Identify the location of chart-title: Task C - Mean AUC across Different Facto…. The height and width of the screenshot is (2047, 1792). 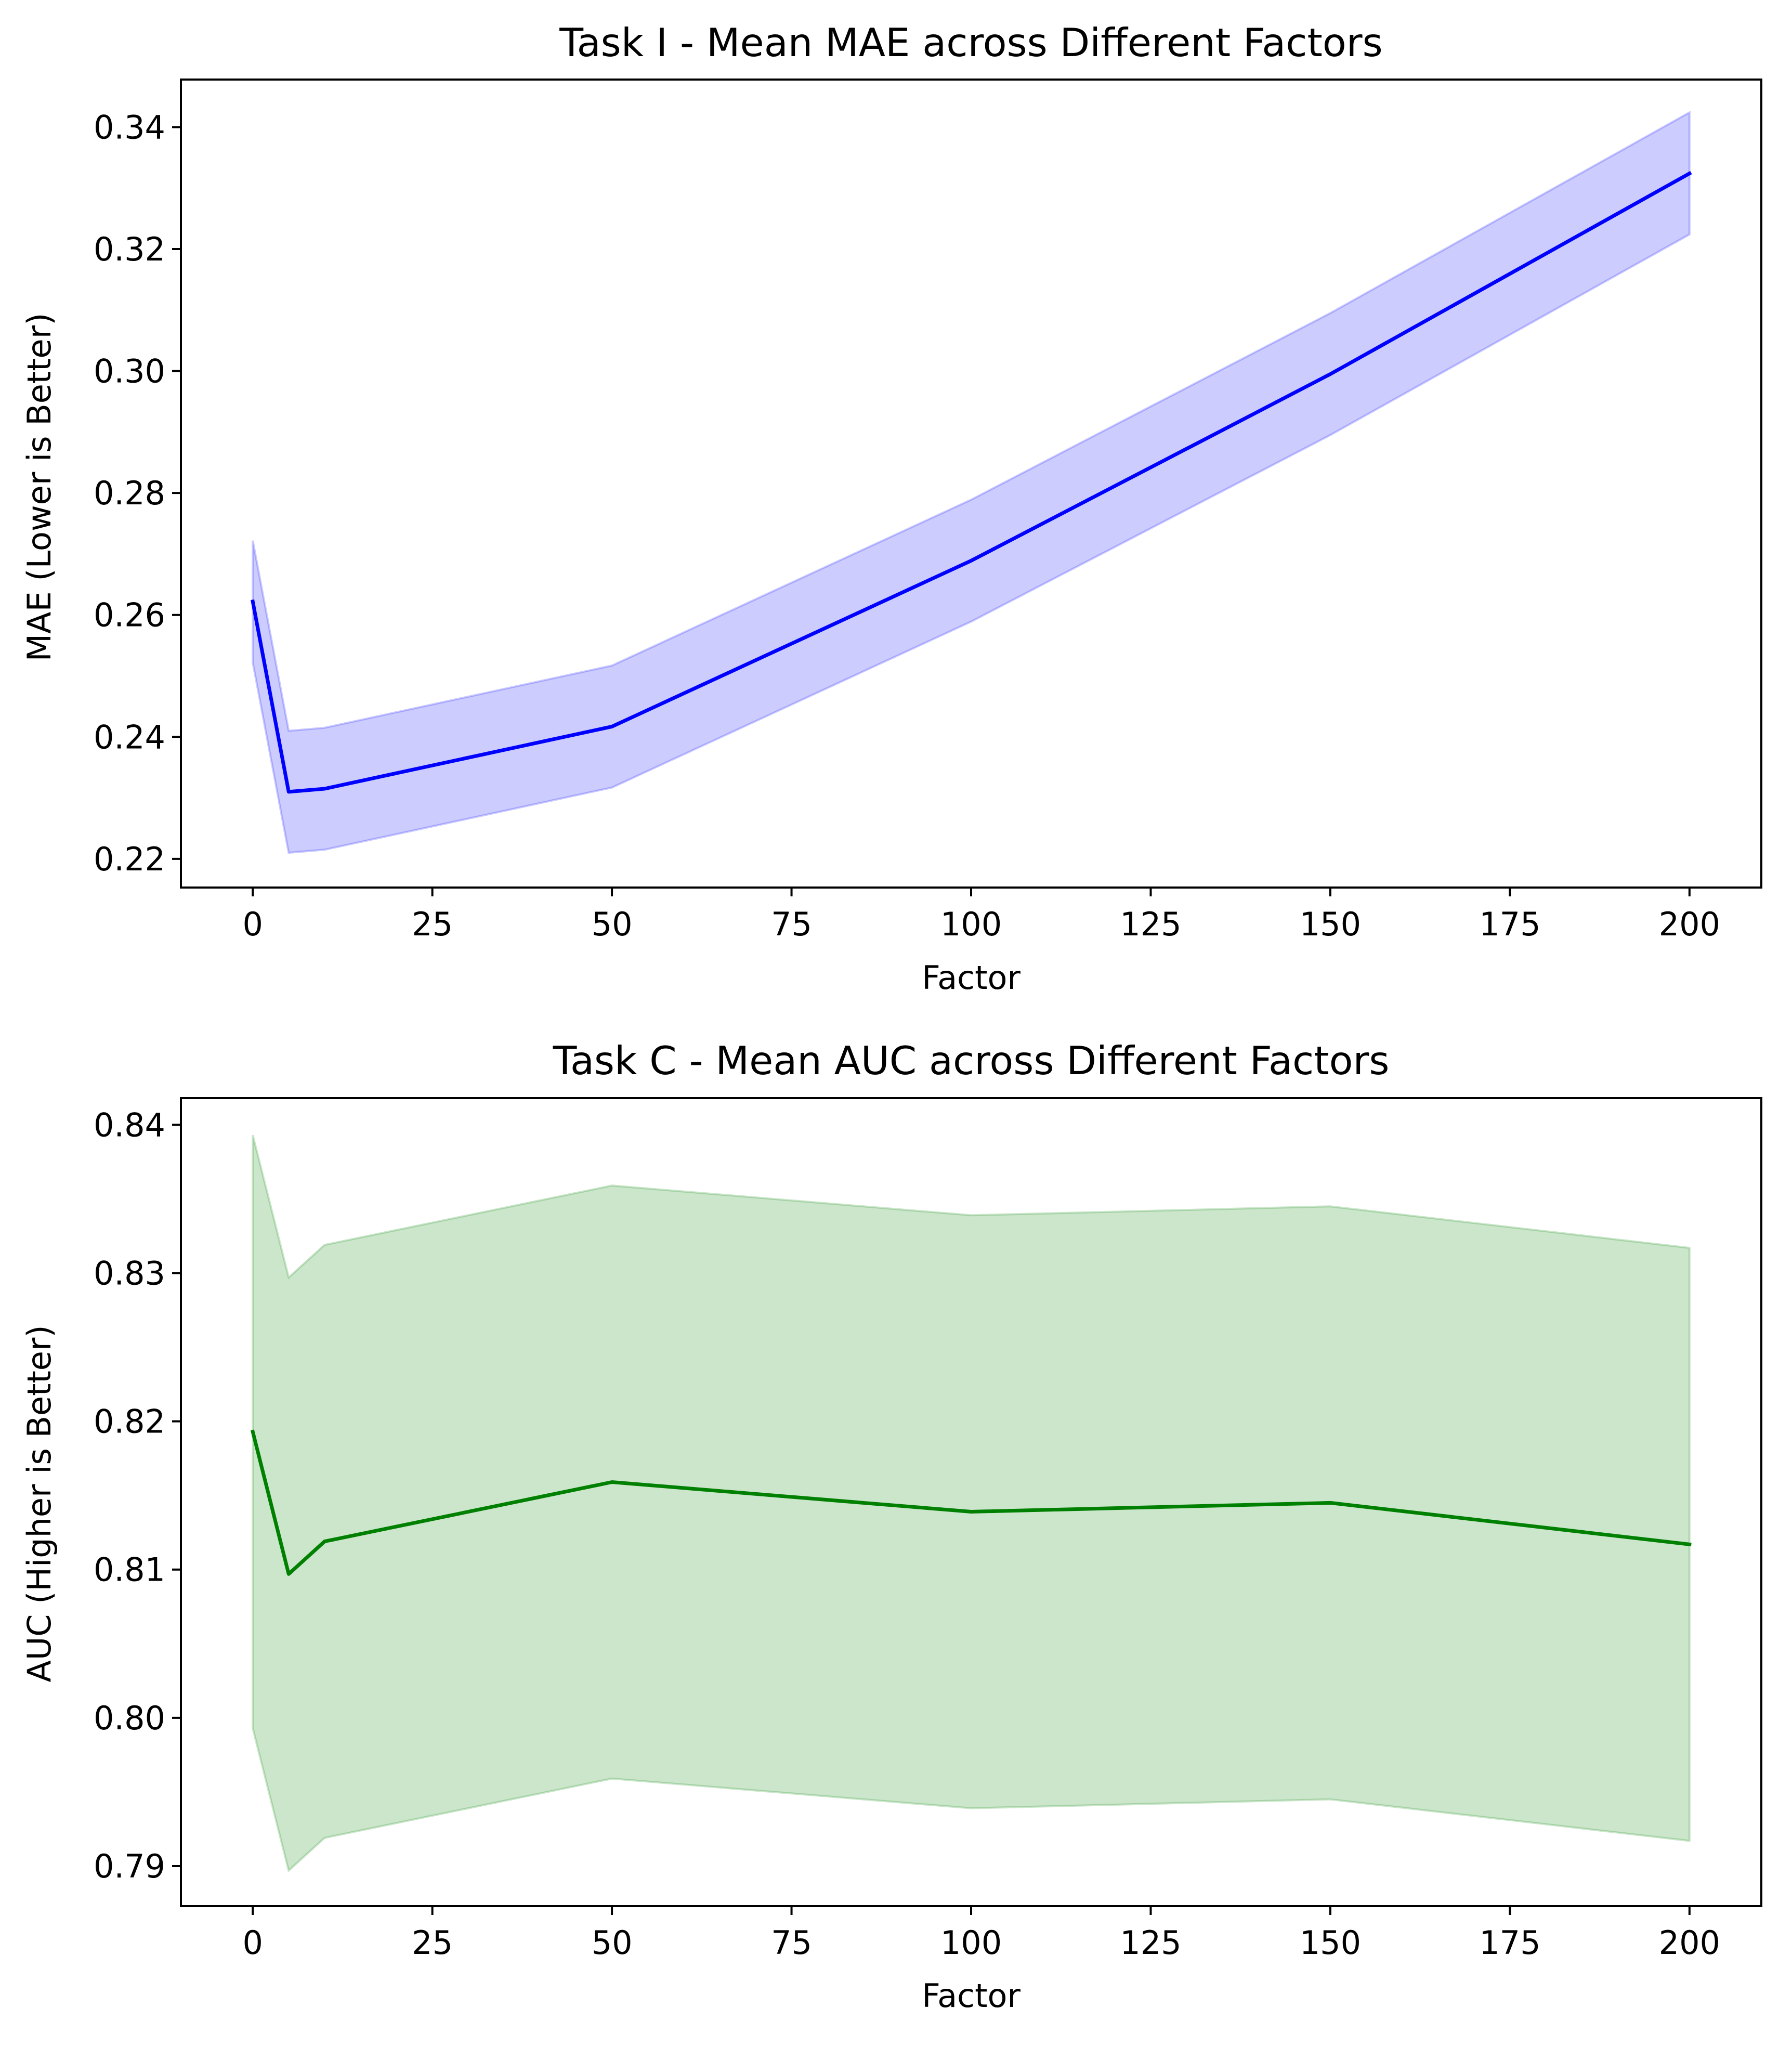
(972, 1061).